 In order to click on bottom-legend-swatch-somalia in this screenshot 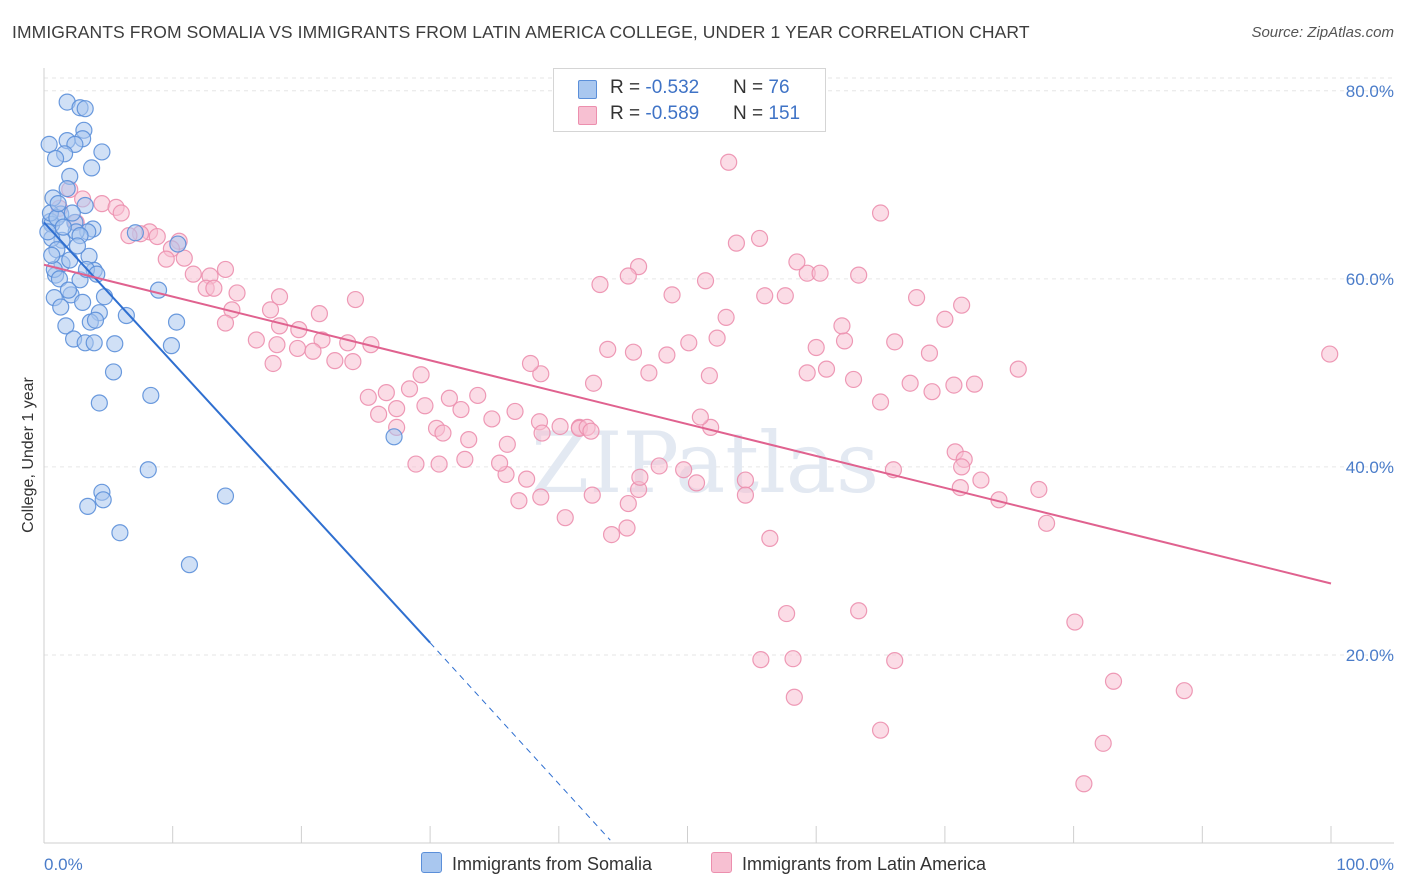, I will do `click(431, 862)`.